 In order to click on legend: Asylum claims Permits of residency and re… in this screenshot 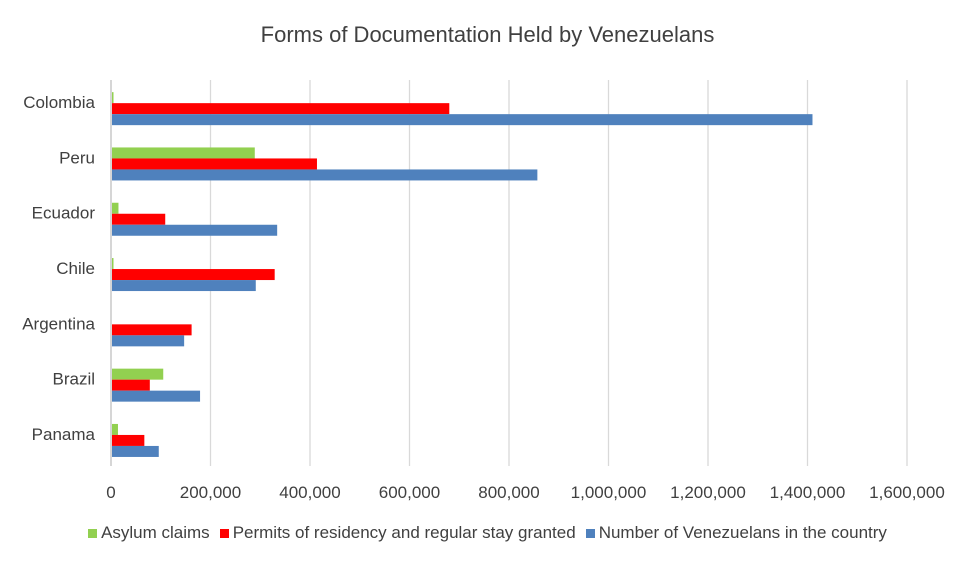, I will do `click(487, 533)`.